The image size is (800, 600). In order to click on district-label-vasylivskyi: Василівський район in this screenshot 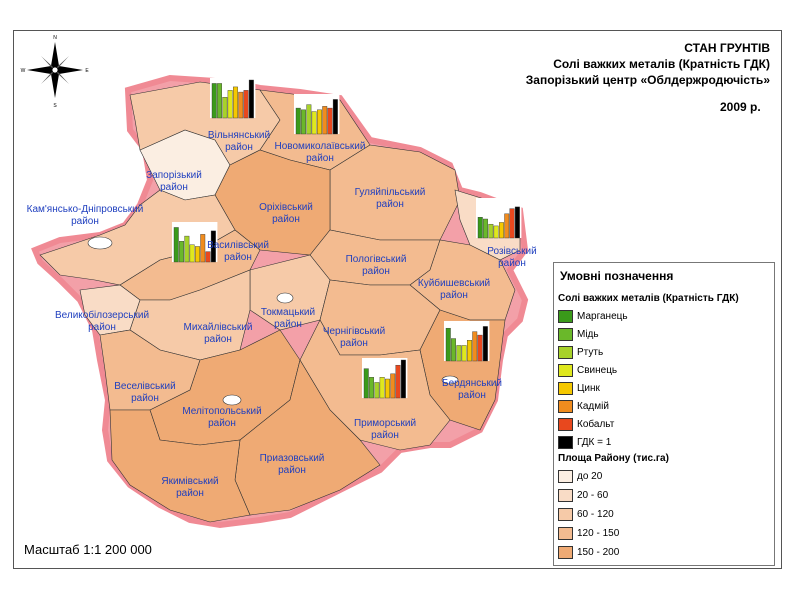, I will do `click(238, 251)`.